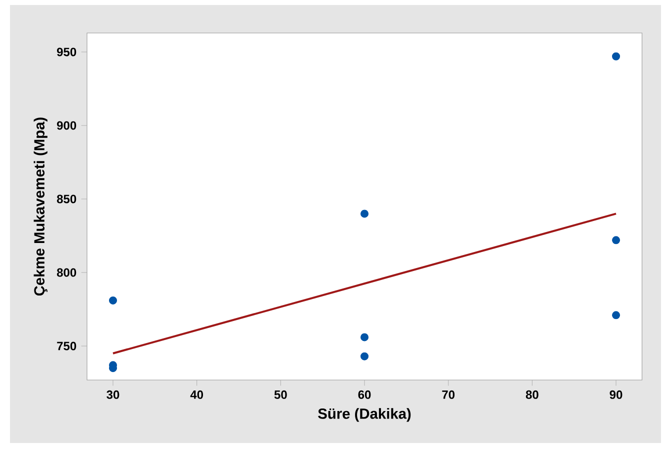 Image resolution: width=666 pixels, height=449 pixels. Describe the element at coordinates (364, 415) in the screenshot. I see `x-axis-title: Süre (Dakika)` at that location.